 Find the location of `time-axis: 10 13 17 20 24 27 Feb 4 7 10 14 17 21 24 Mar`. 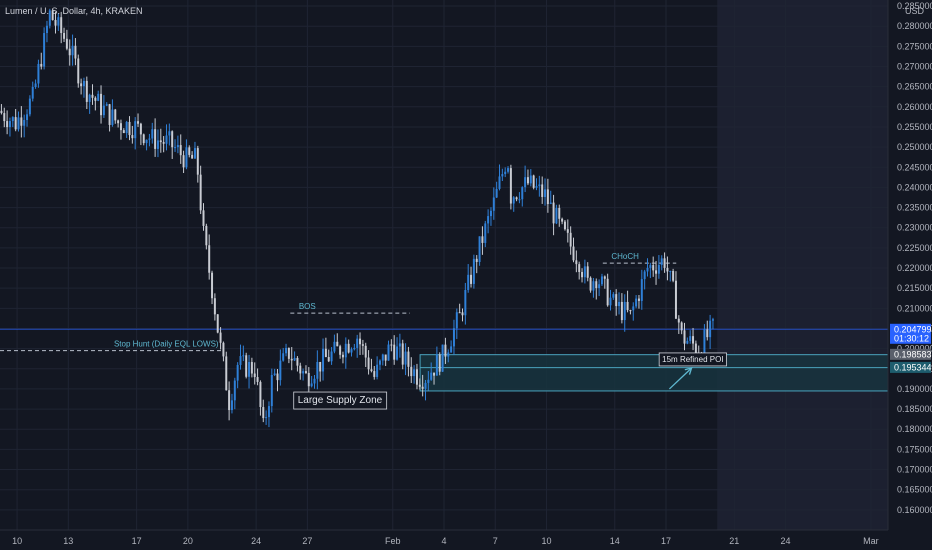

time-axis: 10 13 17 20 24 27 Feb 4 7 10 14 17 21 24 Mar is located at coordinates (444, 537).